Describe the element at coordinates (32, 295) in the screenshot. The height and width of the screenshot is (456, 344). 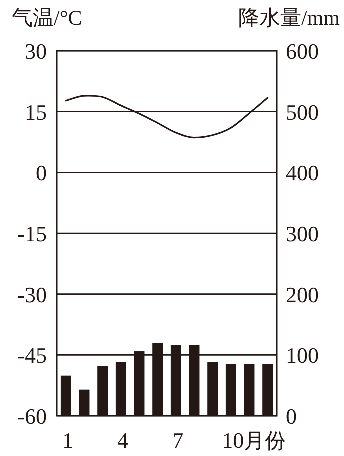
I see `y-tick-label: -30` at that location.